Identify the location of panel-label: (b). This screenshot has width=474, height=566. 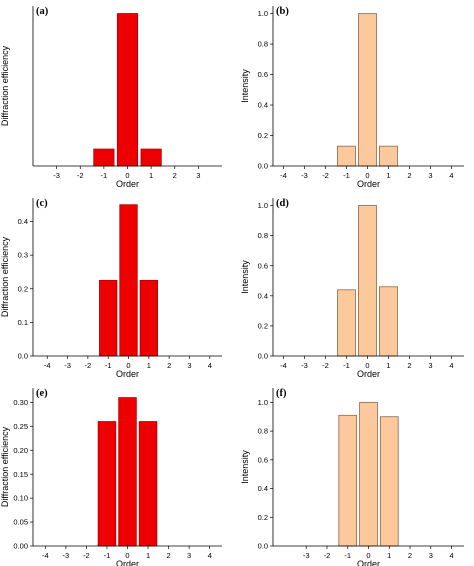
(282, 11).